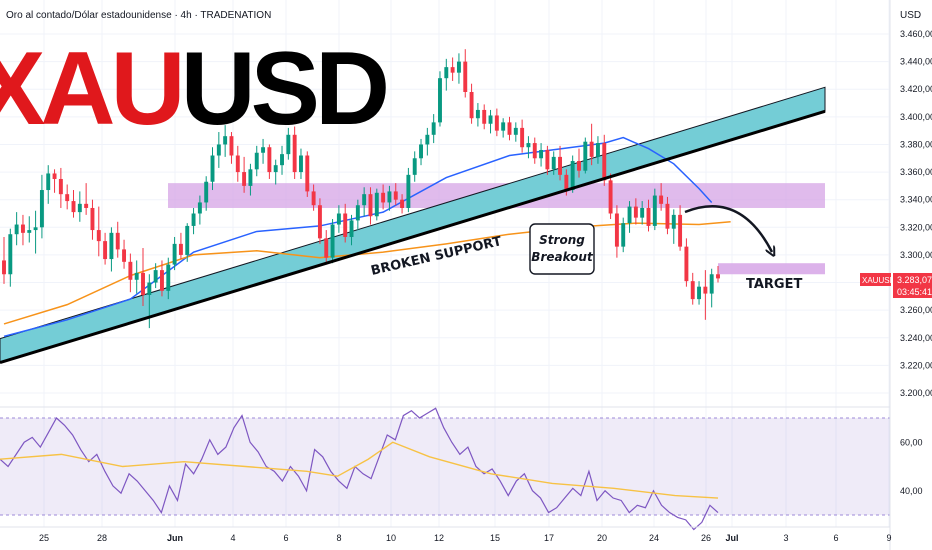 The height and width of the screenshot is (550, 932). Describe the element at coordinates (912, 285) in the screenshot. I see `price-badge` at that location.